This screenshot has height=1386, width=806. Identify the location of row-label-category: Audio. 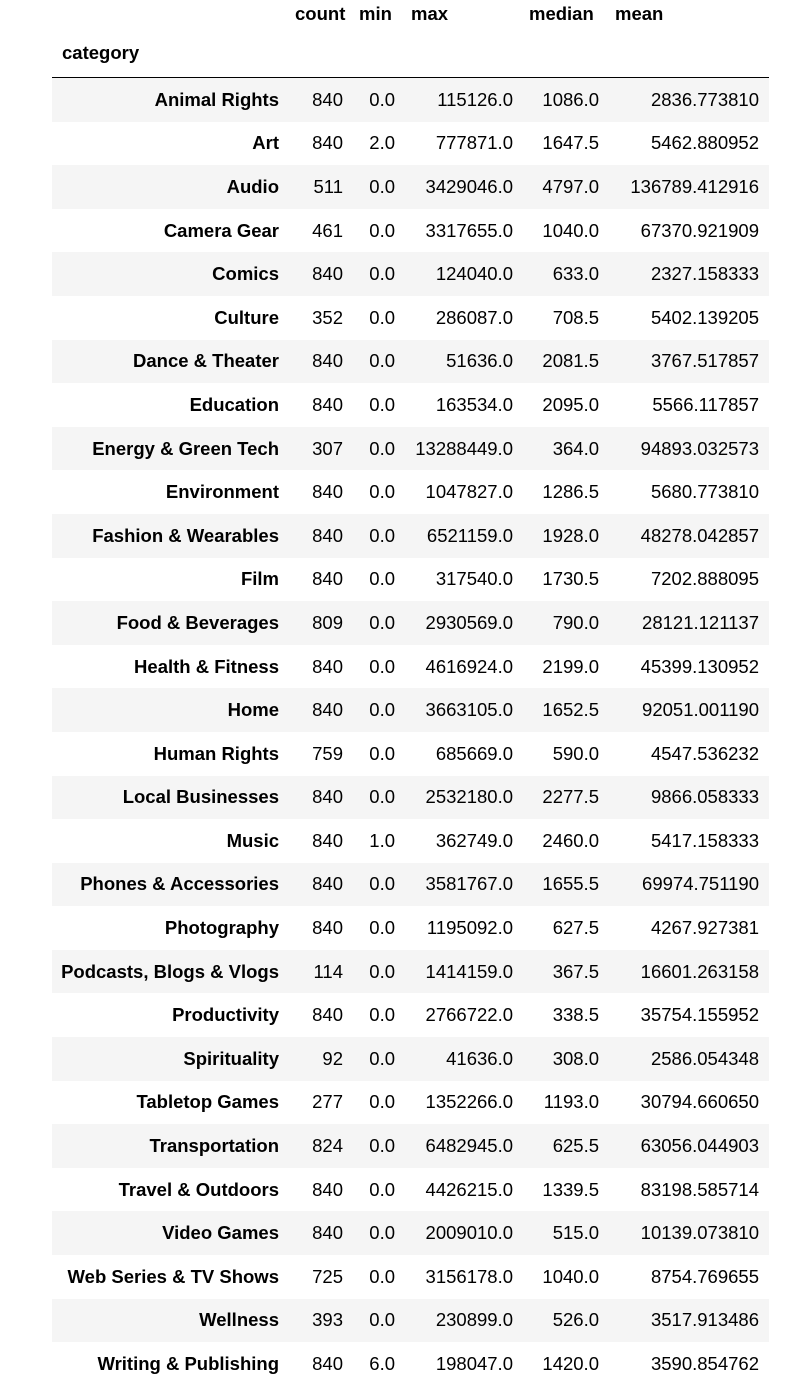
(252, 186).